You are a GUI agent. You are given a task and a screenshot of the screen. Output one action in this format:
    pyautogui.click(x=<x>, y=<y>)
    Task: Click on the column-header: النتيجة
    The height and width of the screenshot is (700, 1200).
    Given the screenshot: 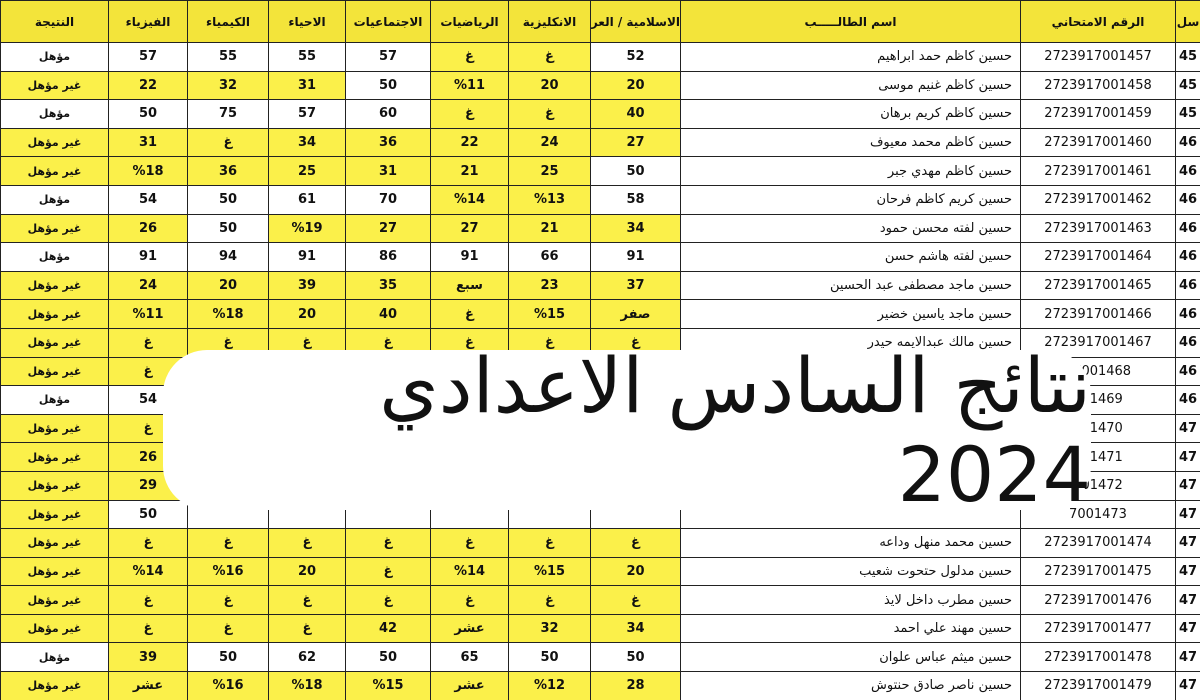 What is the action you would take?
    pyautogui.click(x=54, y=21)
    